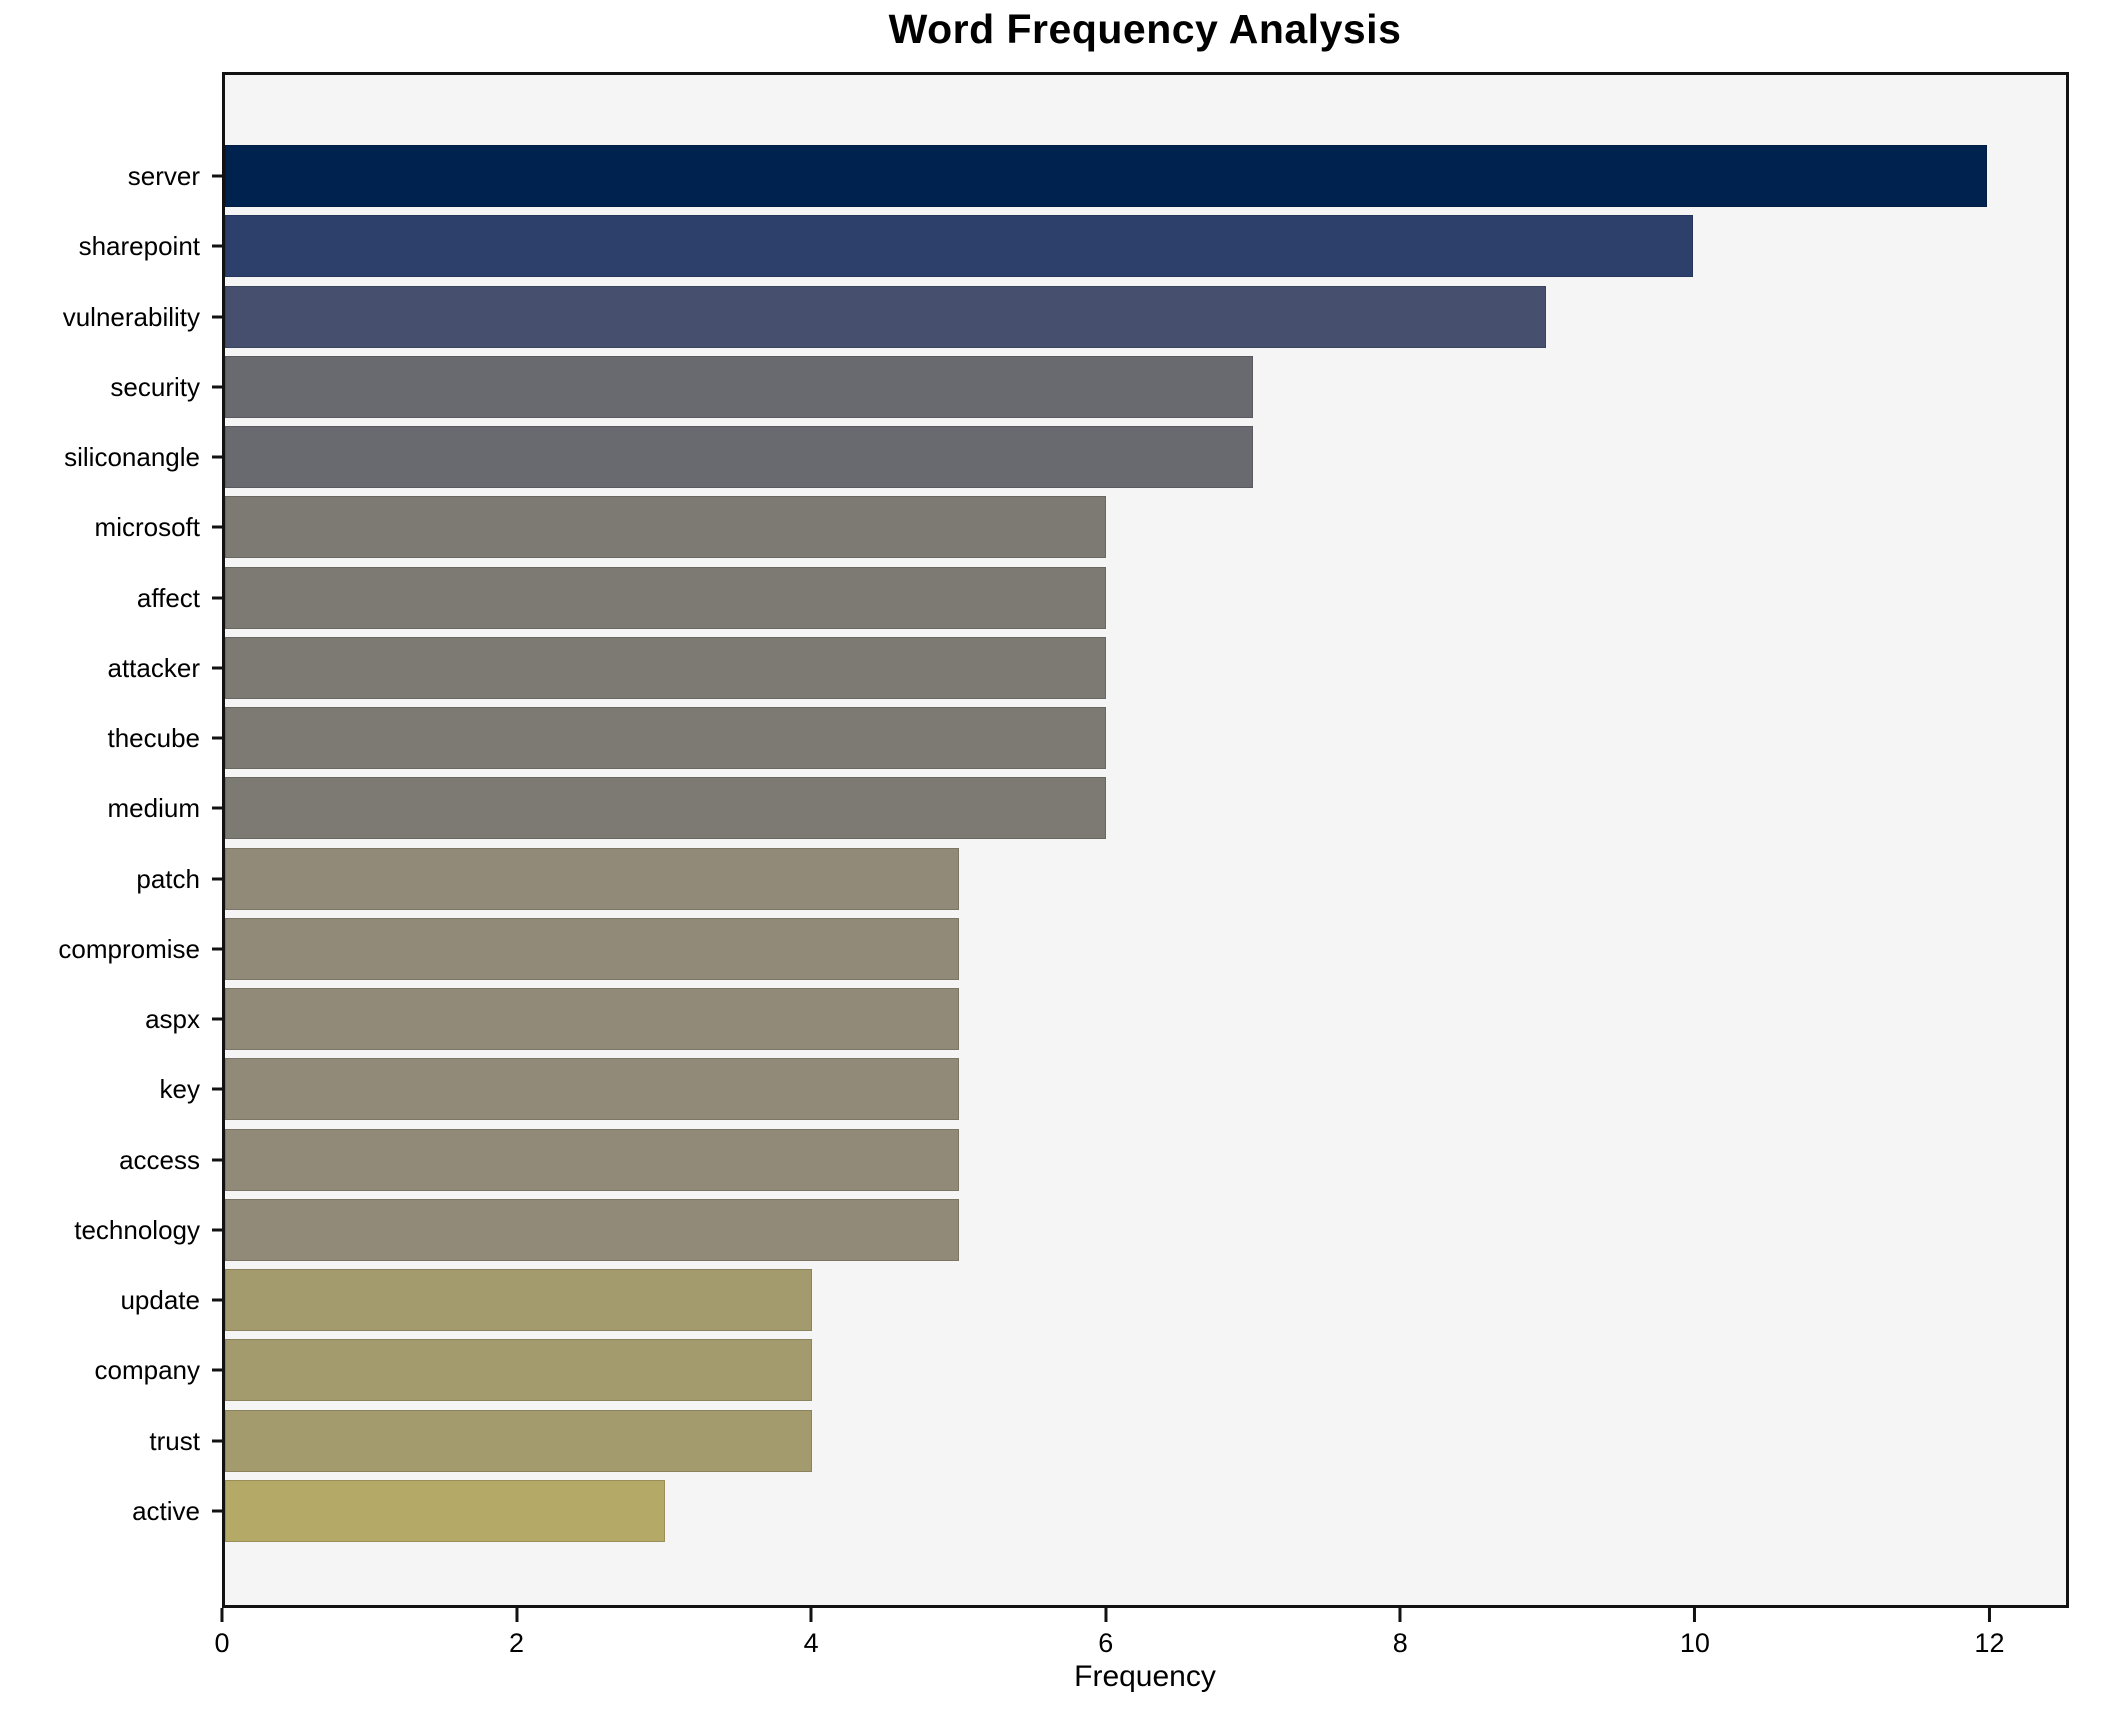 This screenshot has height=1722, width=2101. I want to click on bar-row-aspx: aspx, so click(1105, 1019).